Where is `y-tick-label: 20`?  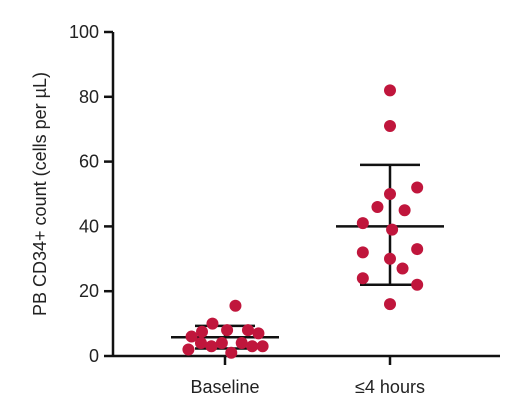 y-tick-label: 20 is located at coordinates (89, 291).